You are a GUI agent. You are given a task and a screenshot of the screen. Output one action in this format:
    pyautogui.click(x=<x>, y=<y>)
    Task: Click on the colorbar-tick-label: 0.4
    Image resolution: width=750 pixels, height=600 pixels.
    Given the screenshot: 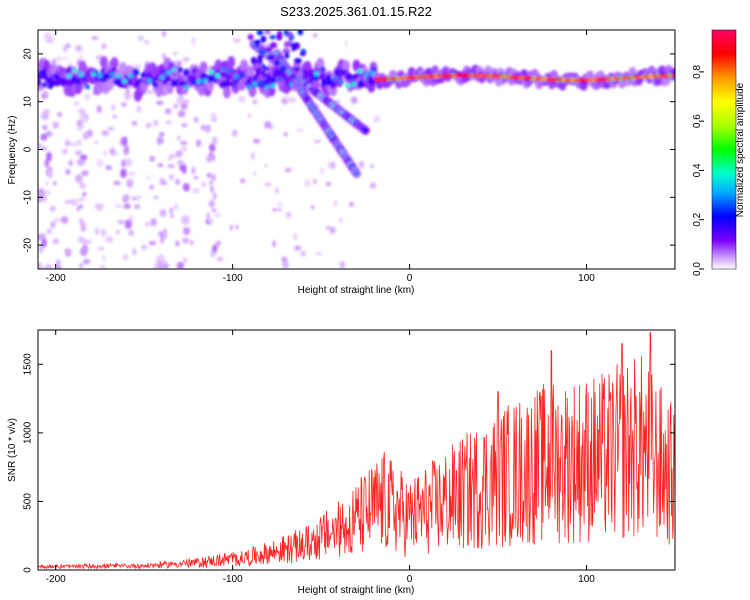 What is the action you would take?
    pyautogui.click(x=697, y=170)
    